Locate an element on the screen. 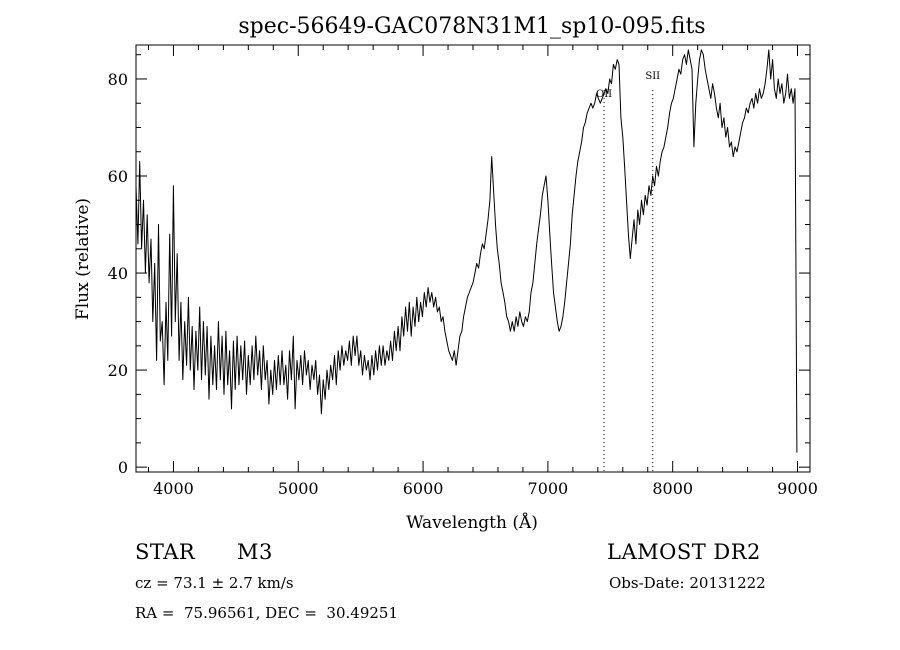  annotation-label: SII is located at coordinates (652, 76).